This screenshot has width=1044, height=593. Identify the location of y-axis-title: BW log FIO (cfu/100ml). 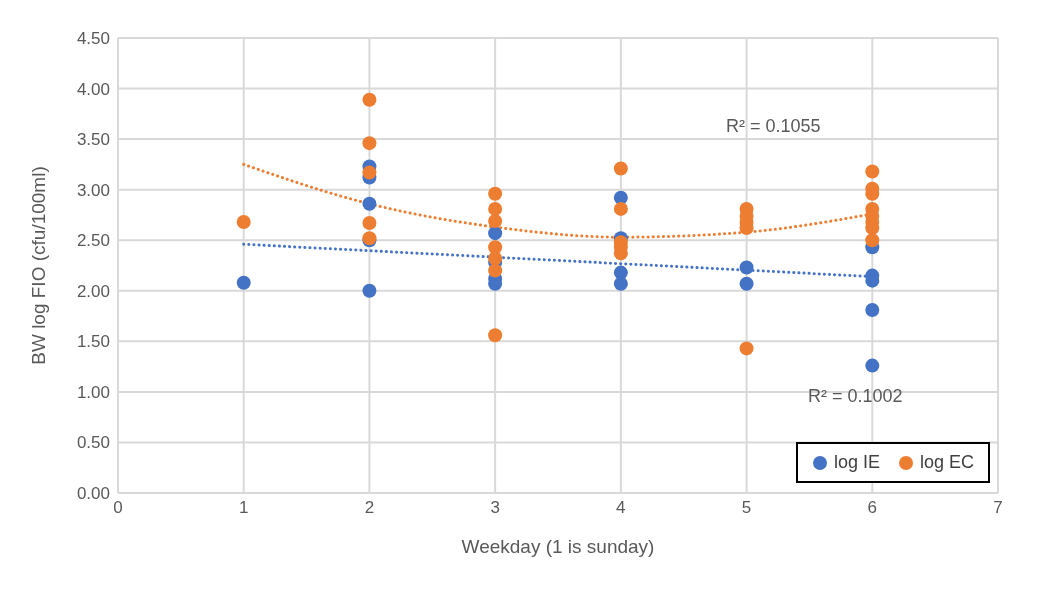
(38, 265).